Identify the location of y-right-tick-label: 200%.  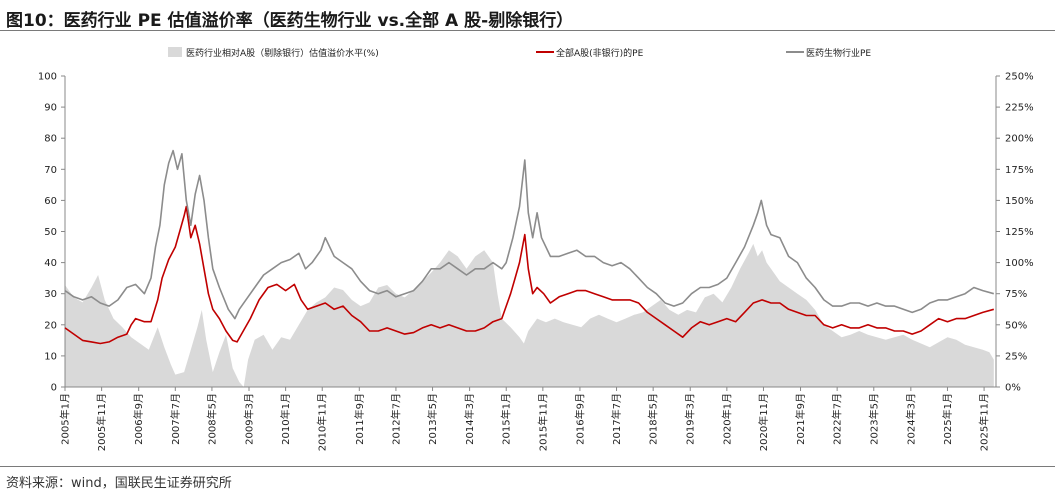
(1019, 139).